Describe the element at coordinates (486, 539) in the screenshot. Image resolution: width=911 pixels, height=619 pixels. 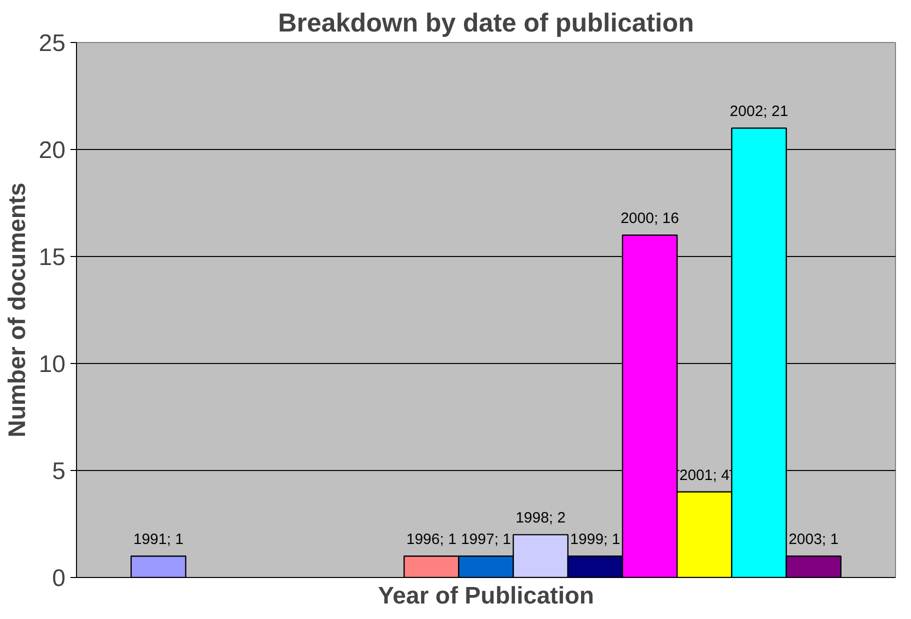
I see `data-label: 1997; 1` at that location.